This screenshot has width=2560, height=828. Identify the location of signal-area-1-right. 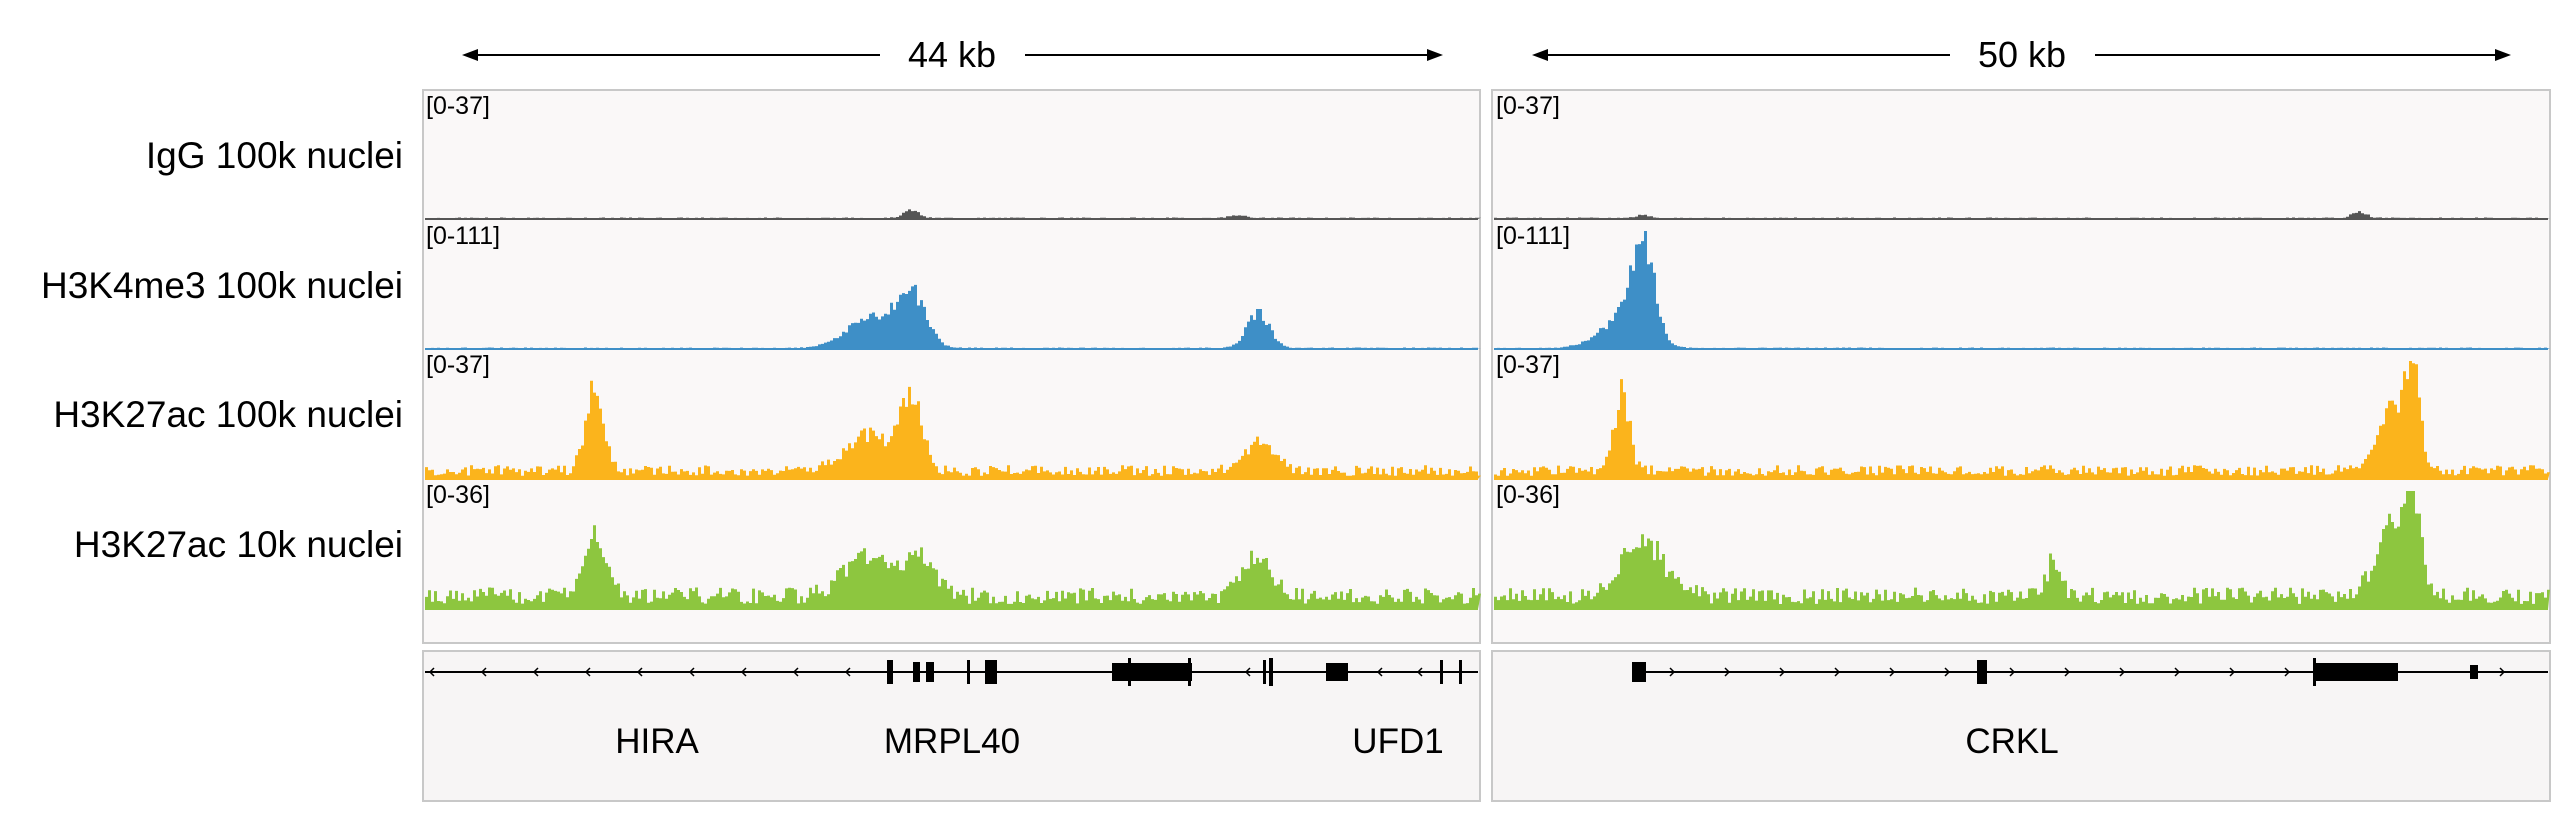
(2022, 290).